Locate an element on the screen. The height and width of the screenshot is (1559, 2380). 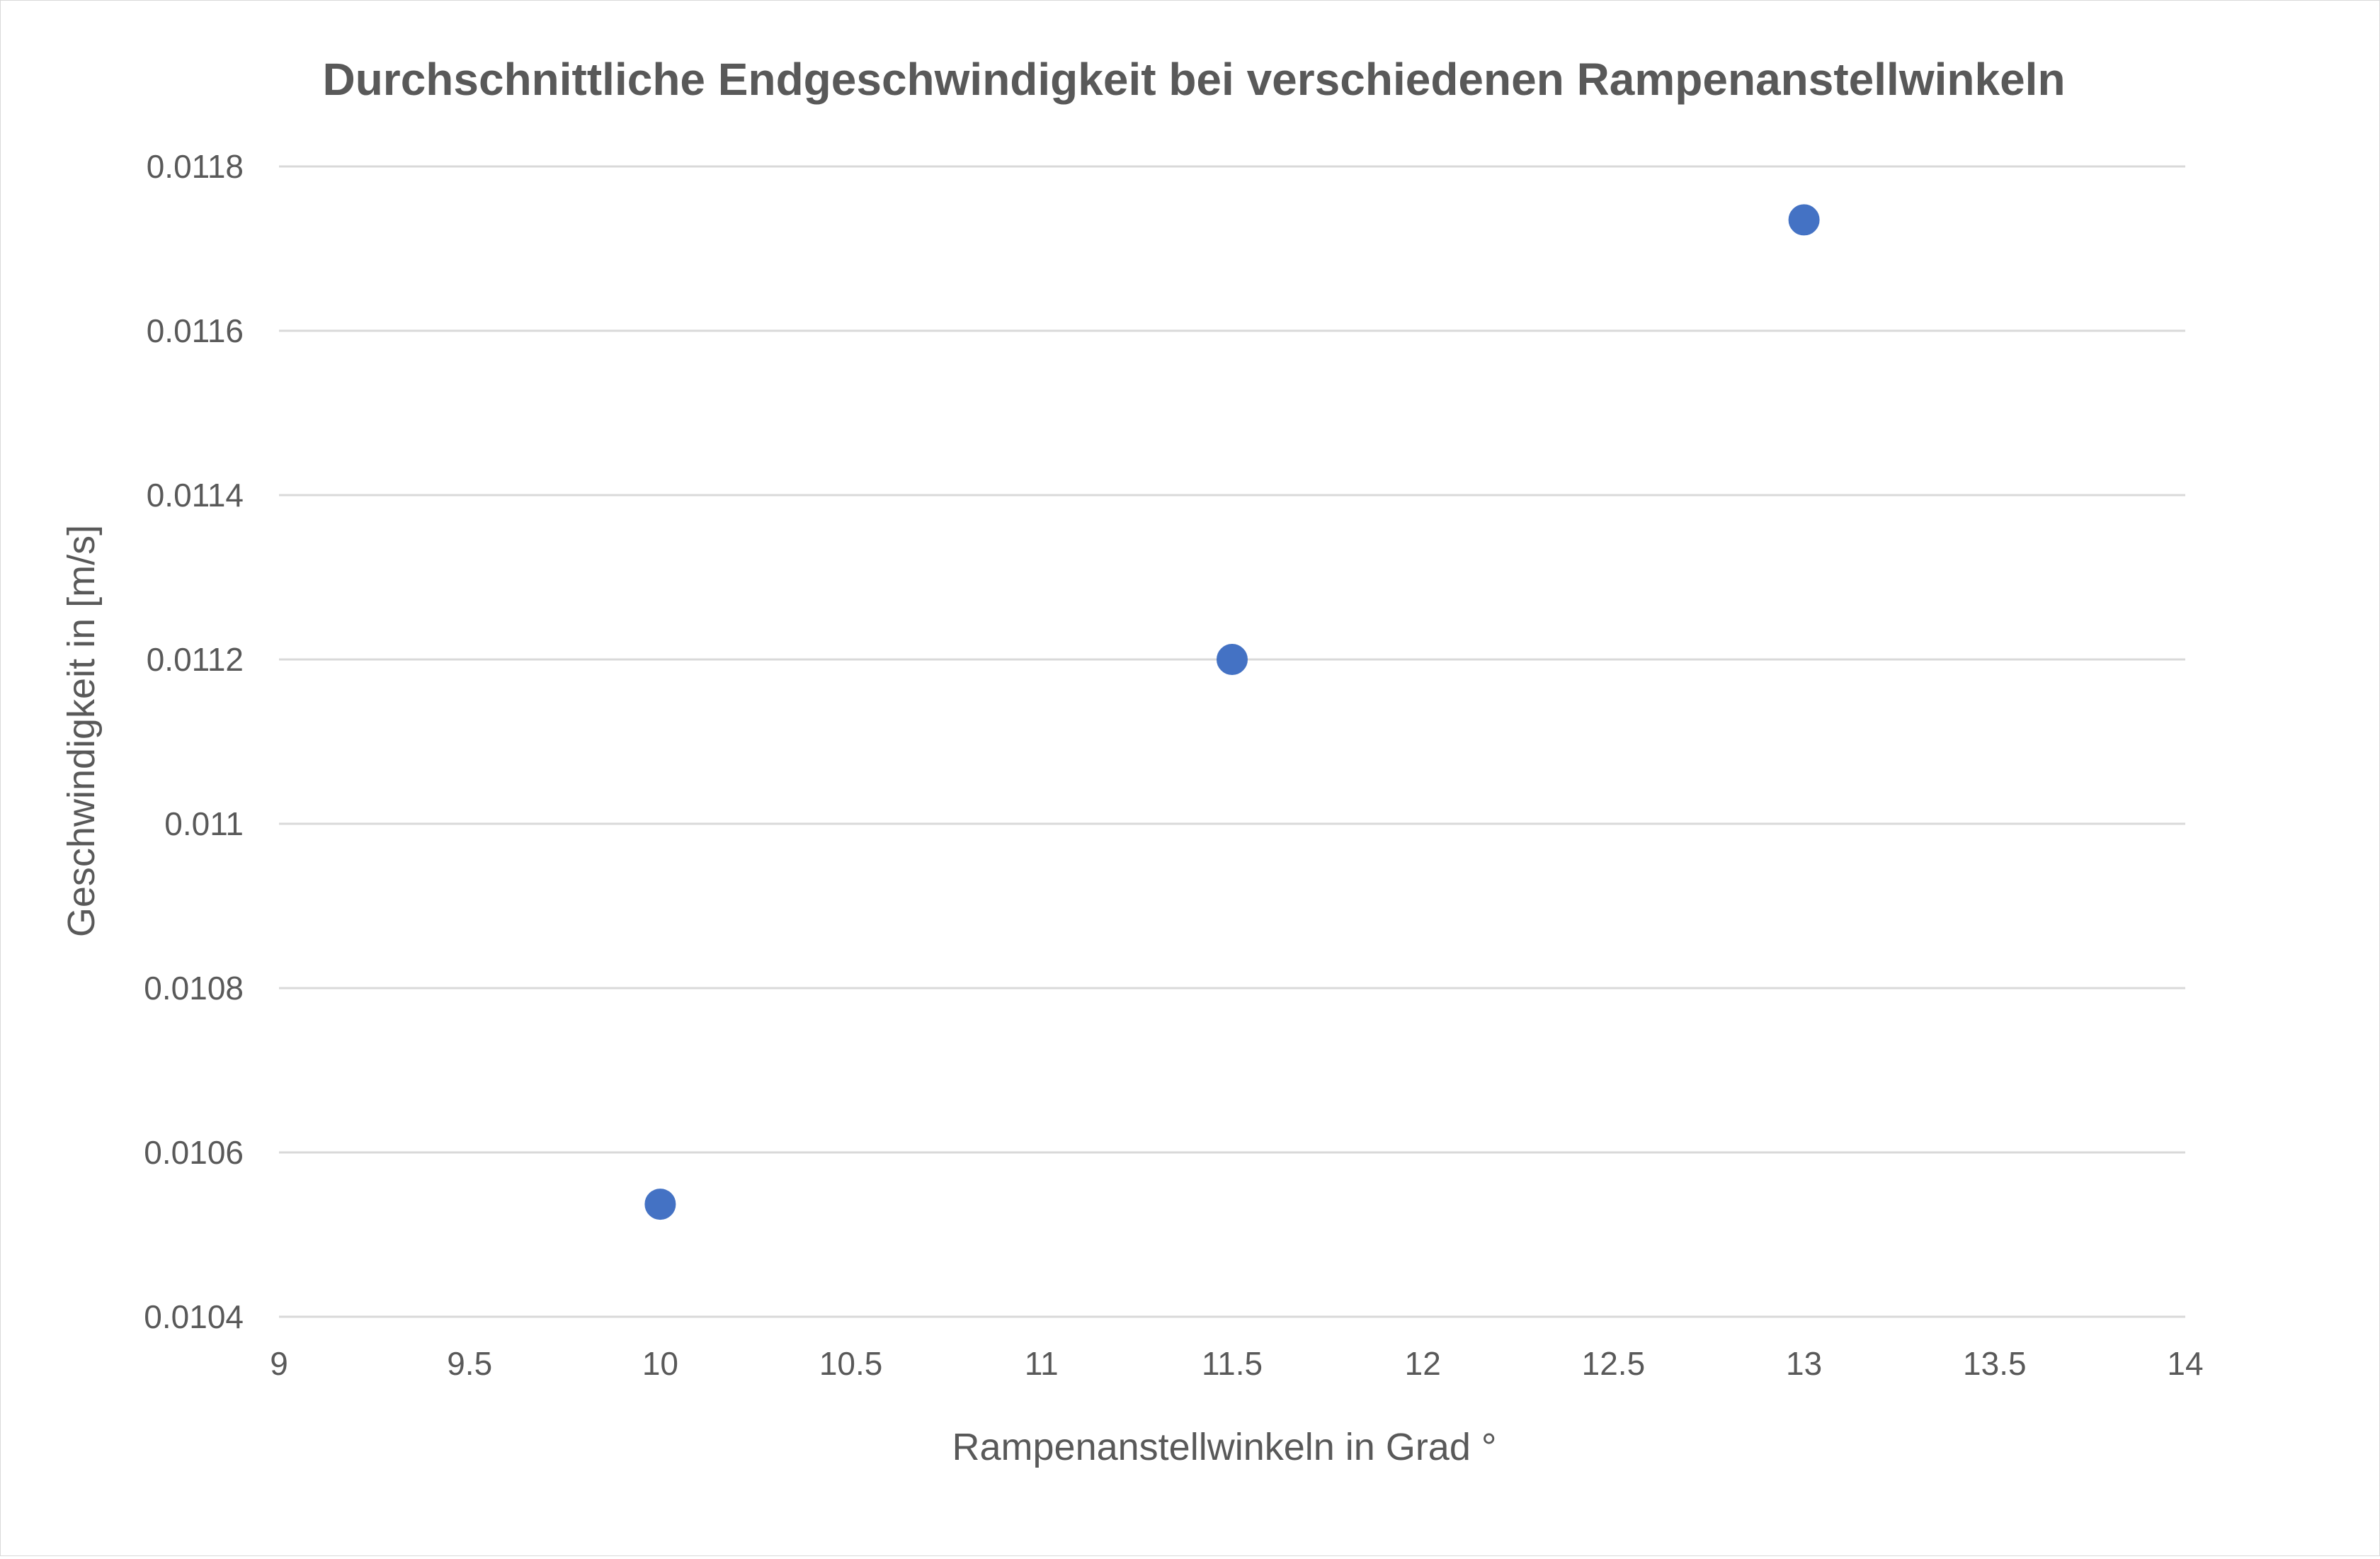
x-tick-label: 13 is located at coordinates (1804, 1363).